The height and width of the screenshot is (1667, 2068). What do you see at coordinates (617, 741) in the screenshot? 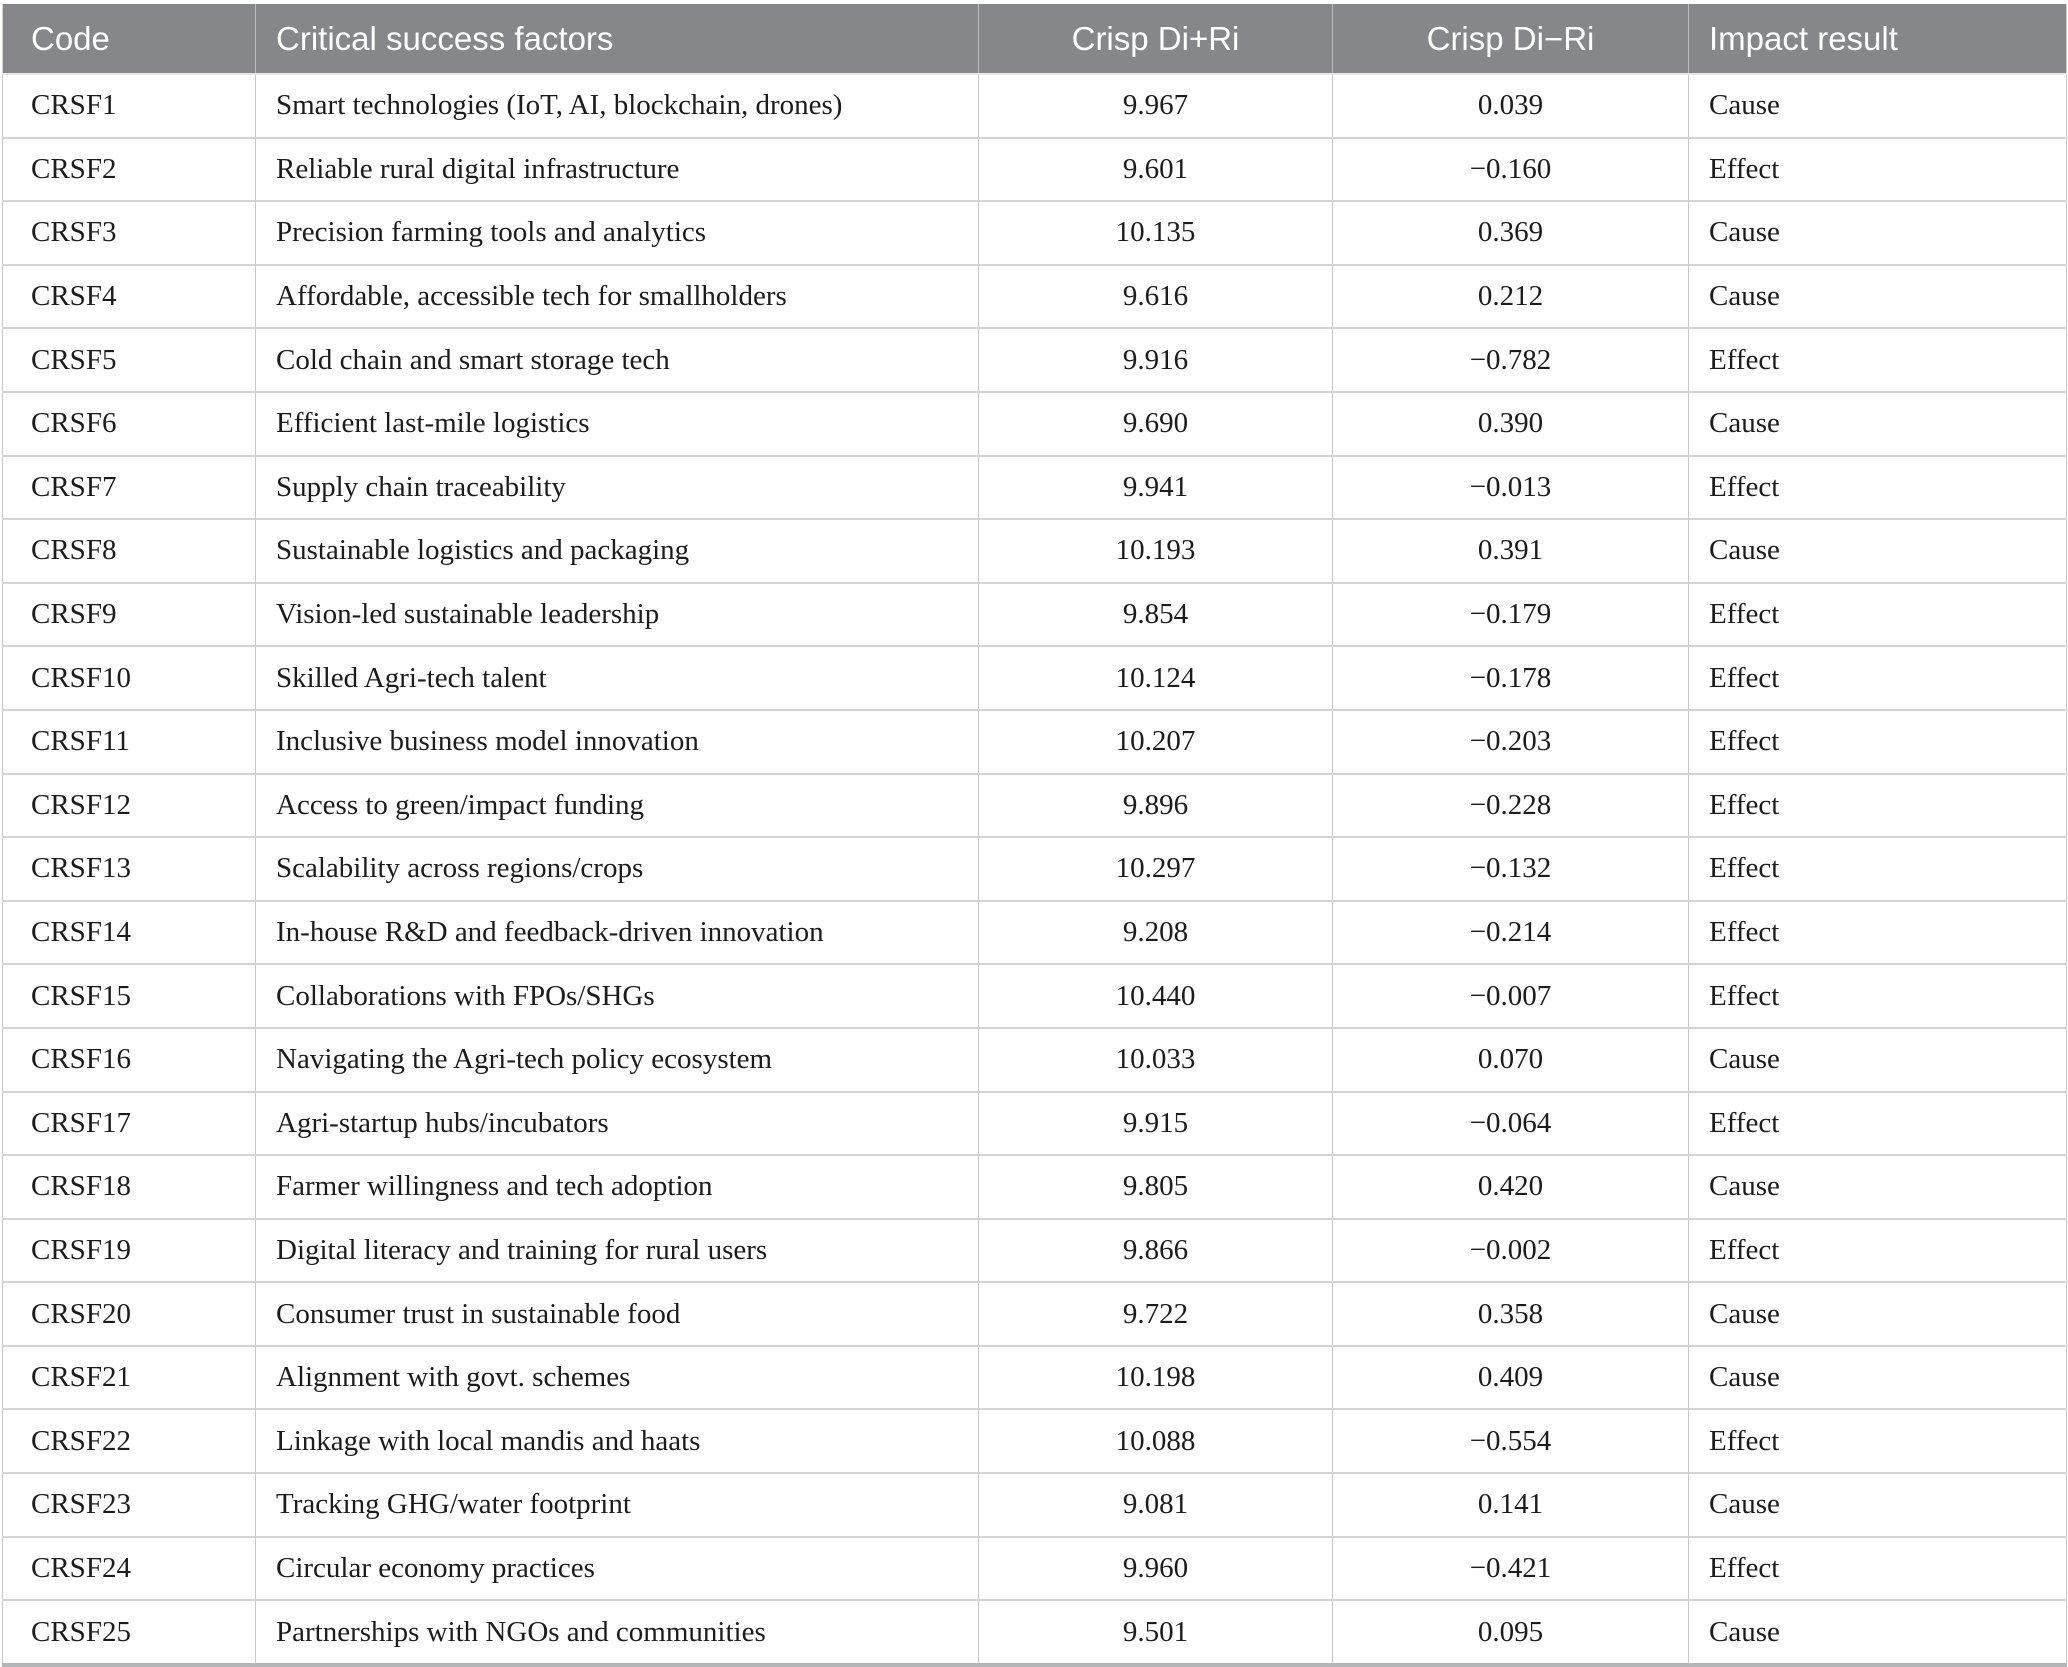
I see `cell-factor: Inclusive business model innovation` at bounding box center [617, 741].